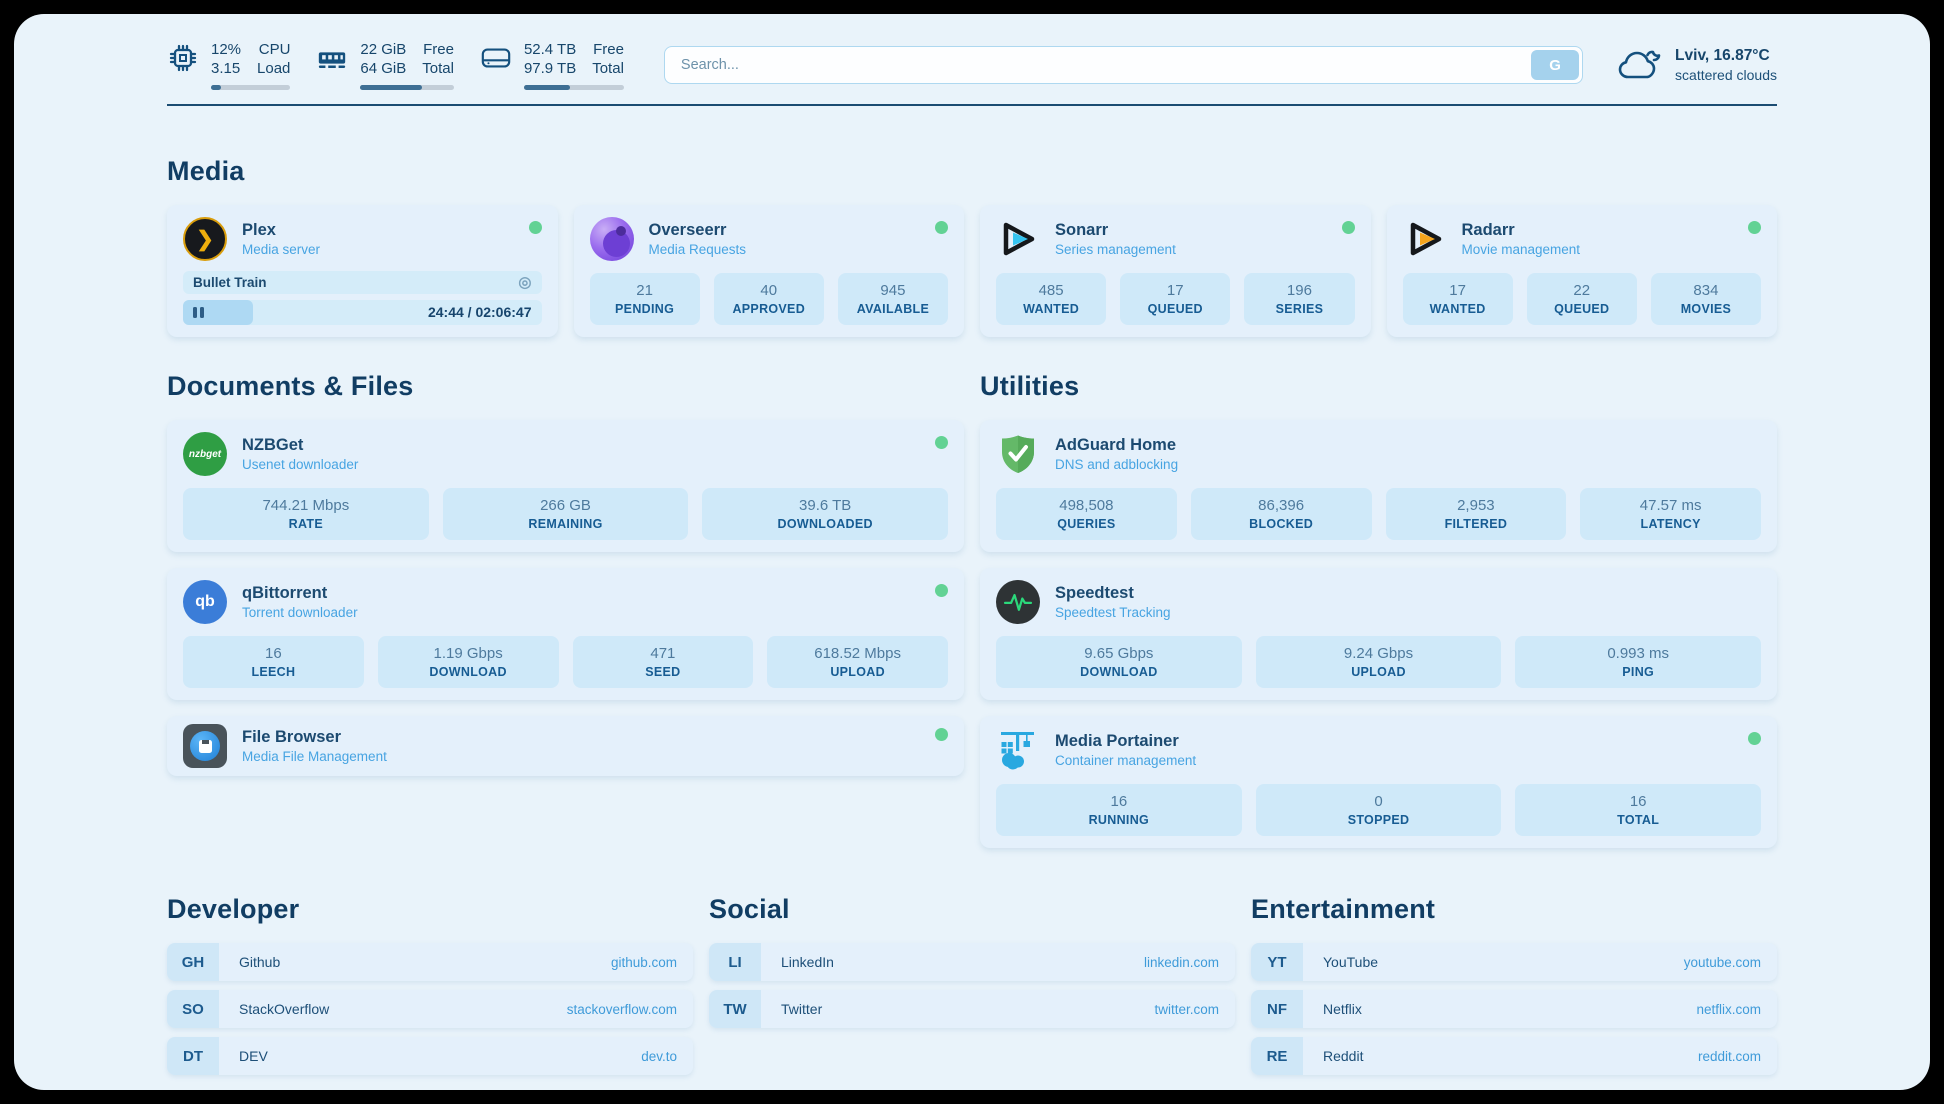 The image size is (1944, 1104). I want to click on link-url: stackoverflow.com, so click(621, 1009).